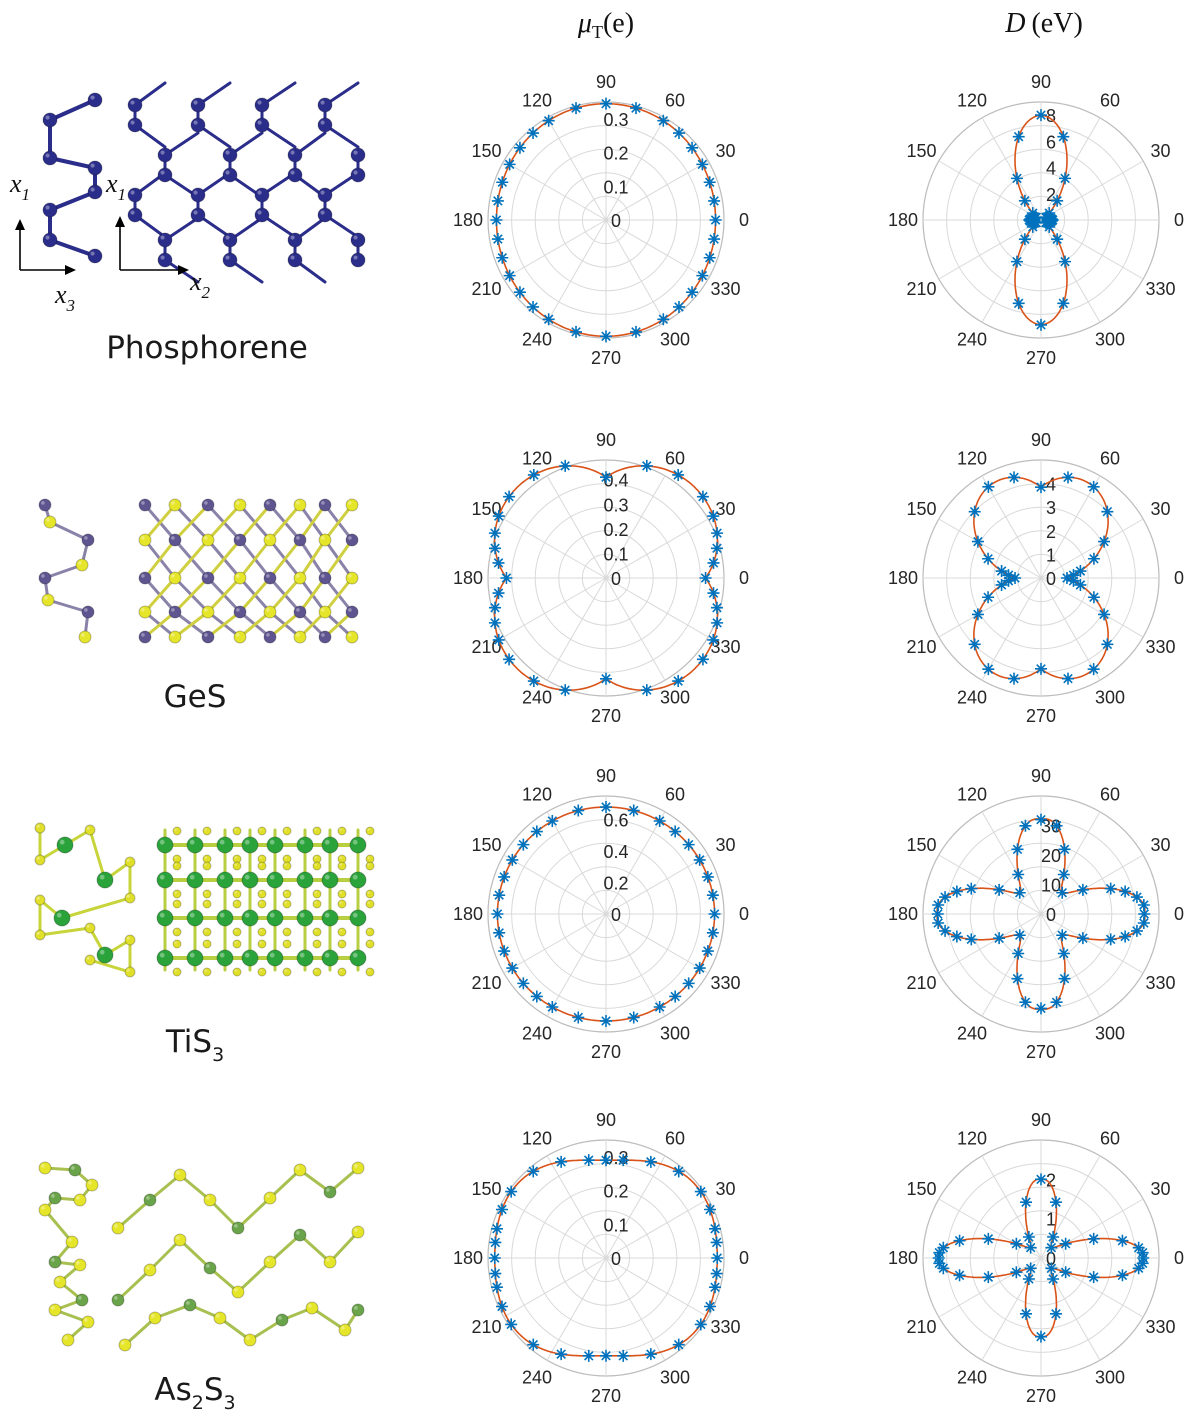 The image size is (1200, 1418). What do you see at coordinates (71, 305) in the screenshot?
I see `x3-subscript: 3` at bounding box center [71, 305].